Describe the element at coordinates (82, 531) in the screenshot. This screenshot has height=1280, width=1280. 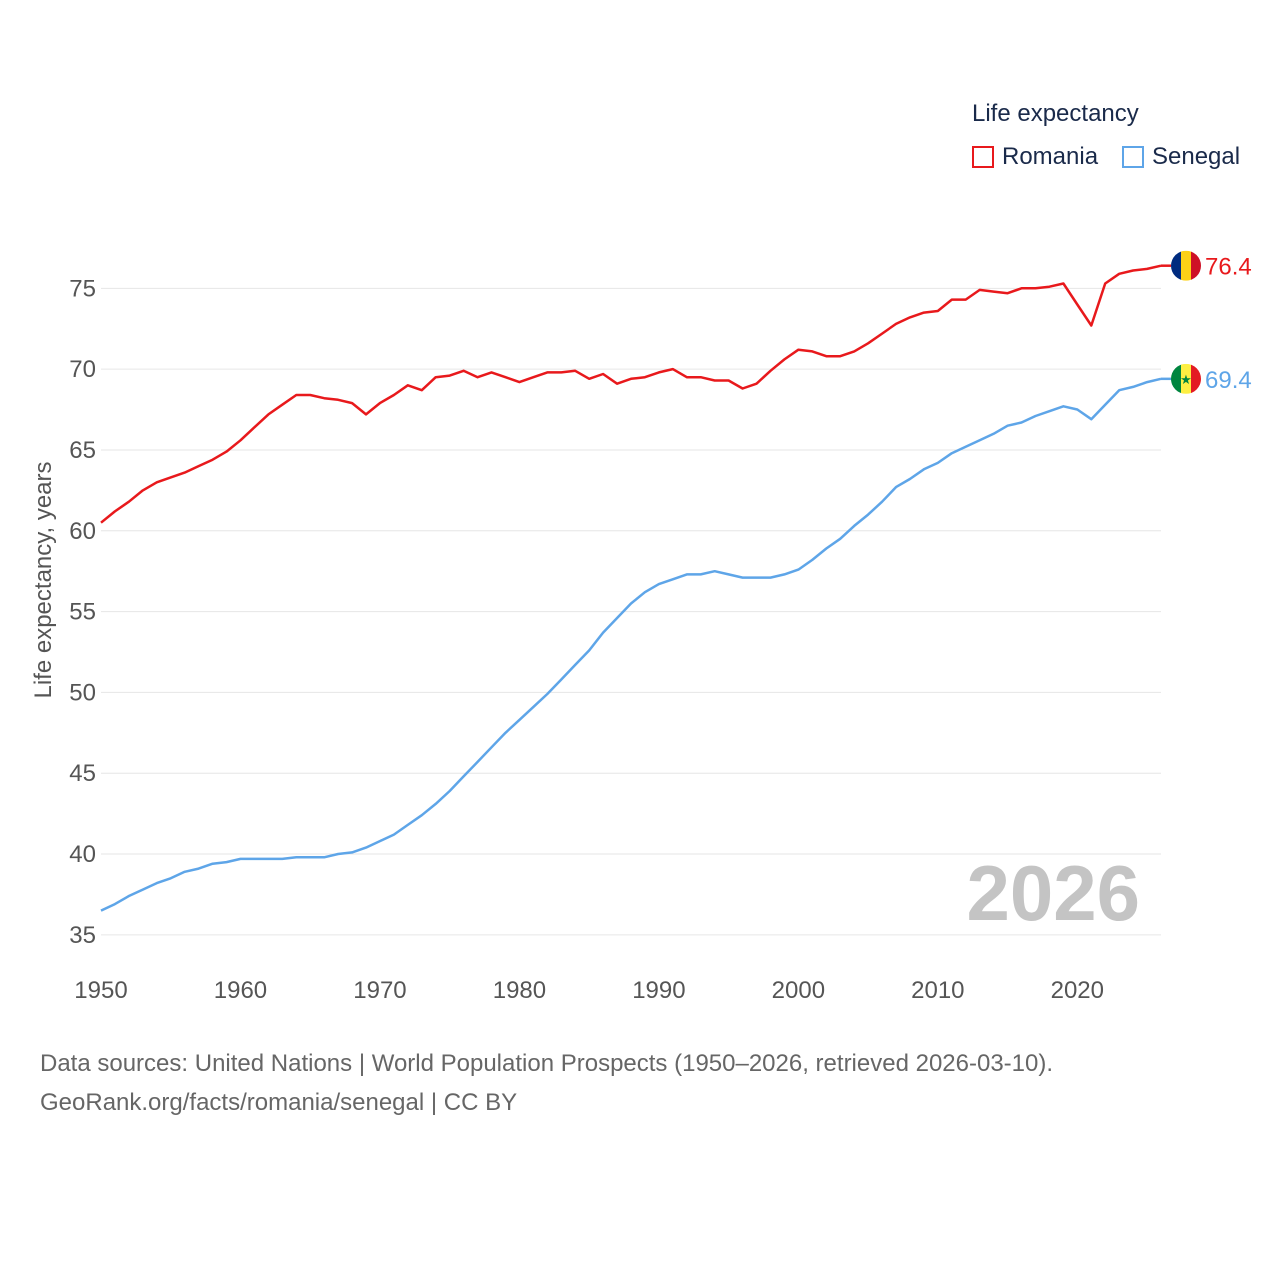
I see `y-tick-label: 60` at that location.